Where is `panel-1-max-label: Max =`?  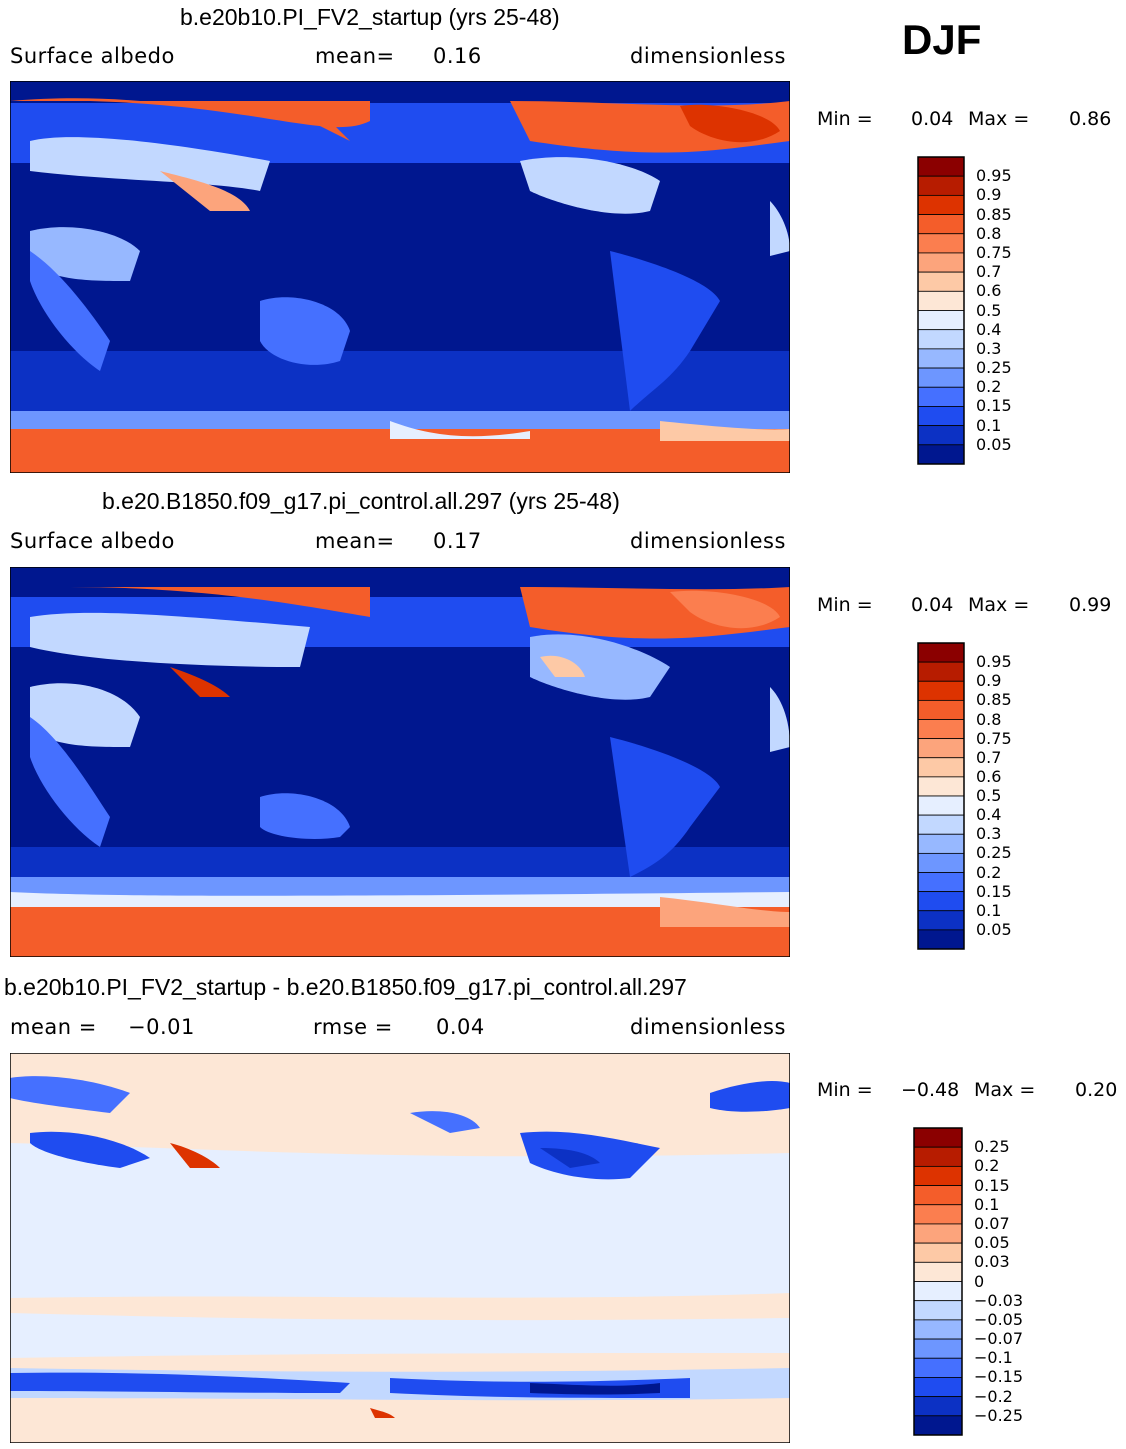 panel-1-max-label: Max = is located at coordinates (999, 119).